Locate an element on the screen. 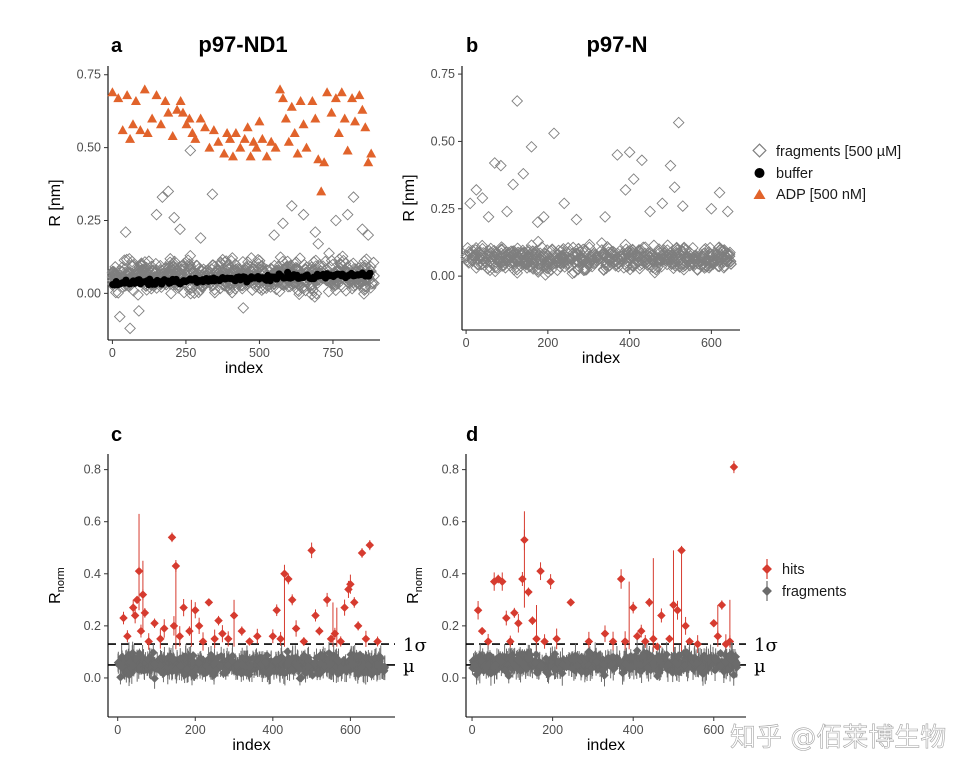 The image size is (979, 777). x-tick-label: 500 is located at coordinates (259, 353).